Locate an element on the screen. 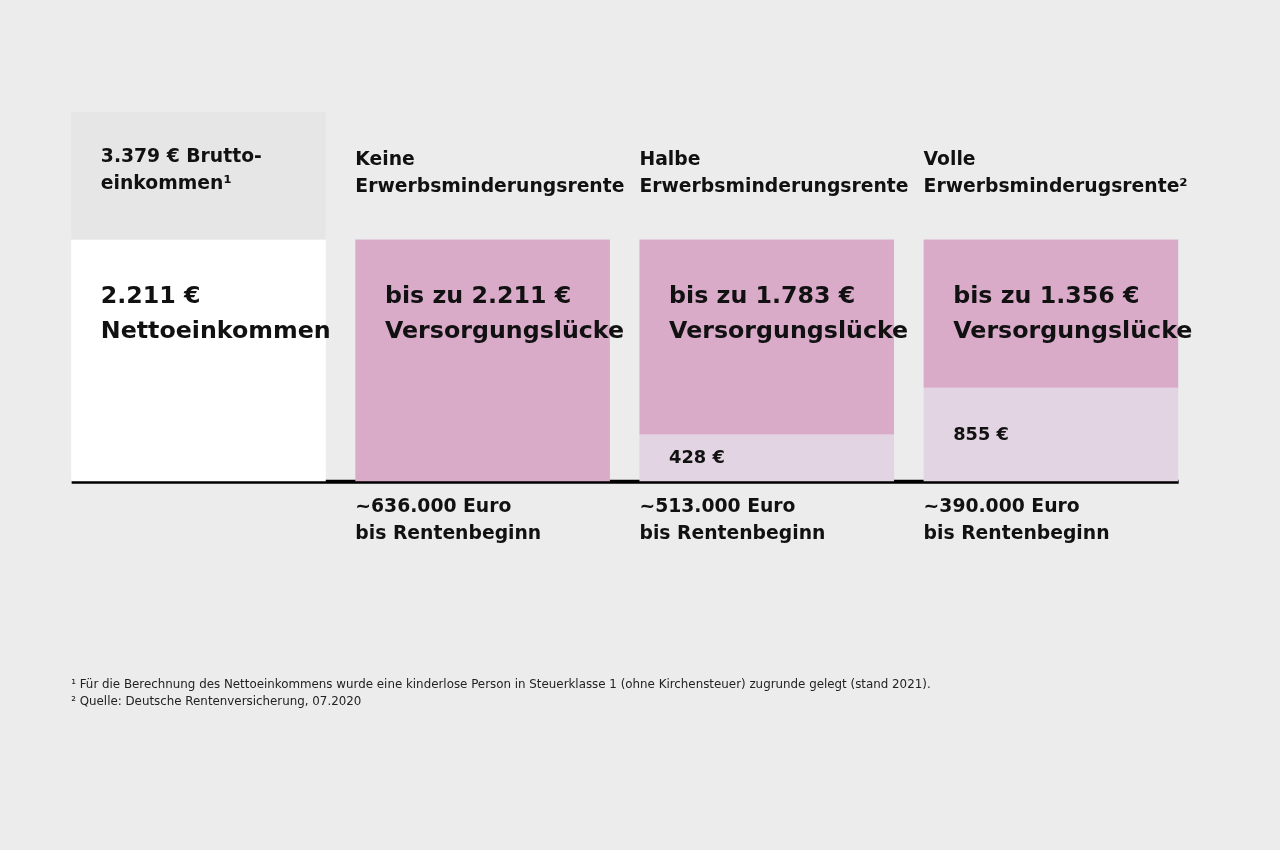 The image size is (1280, 853). x-tick-label: Keine Erwerbsminderungsrente is located at coordinates (490, 172).